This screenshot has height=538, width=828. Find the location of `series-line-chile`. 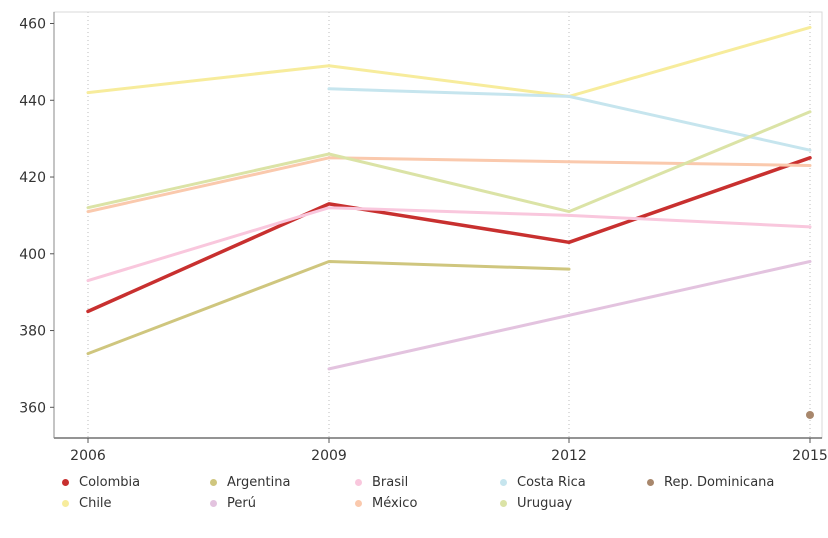

series-line-chile is located at coordinates (449, 61).